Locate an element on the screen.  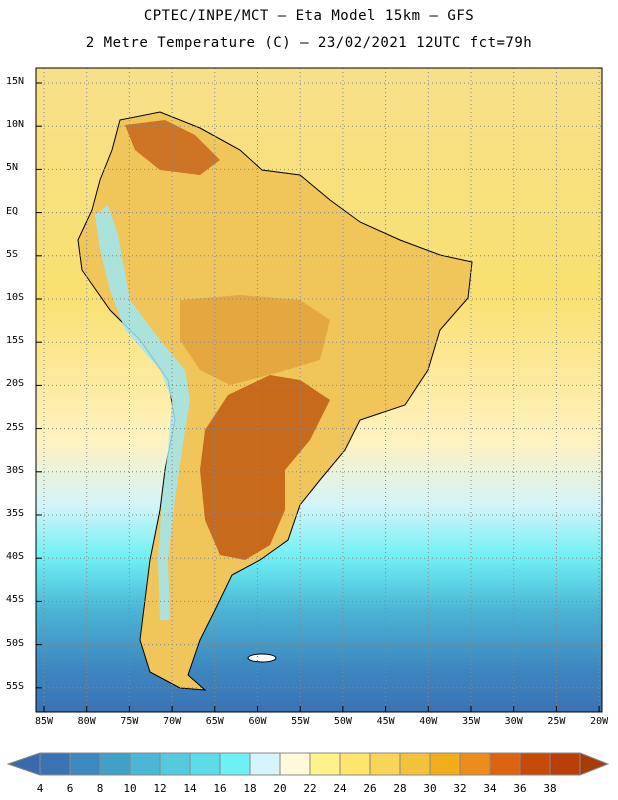
colorbar-label: 4 is located at coordinates (40, 788).